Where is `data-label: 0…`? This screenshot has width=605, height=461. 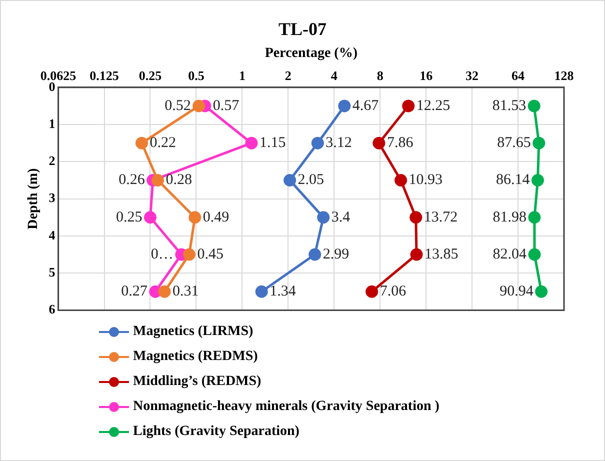
data-label: 0… is located at coordinates (162, 254).